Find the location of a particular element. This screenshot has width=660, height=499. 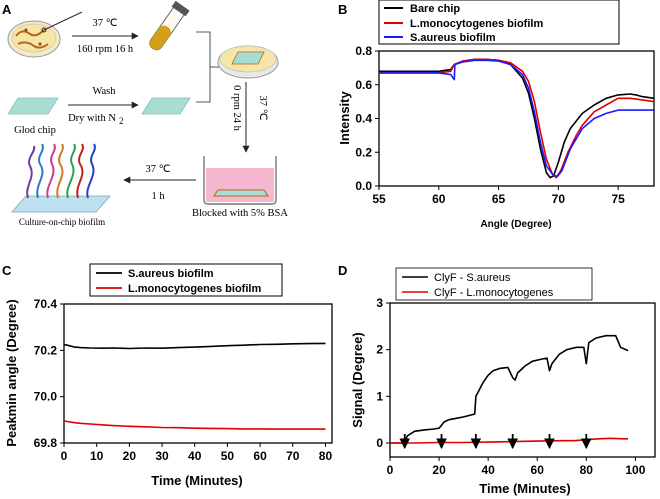

y-tick-label: 0 is located at coordinates (379, 443).